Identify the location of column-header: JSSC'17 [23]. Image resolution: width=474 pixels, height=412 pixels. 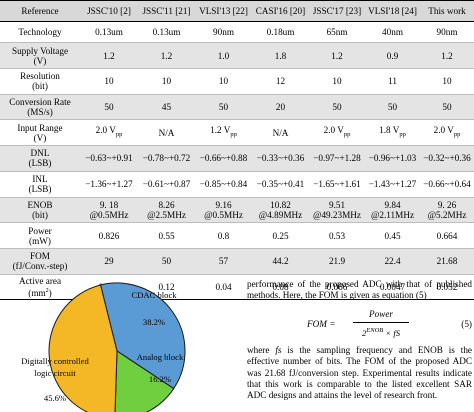
(337, 11).